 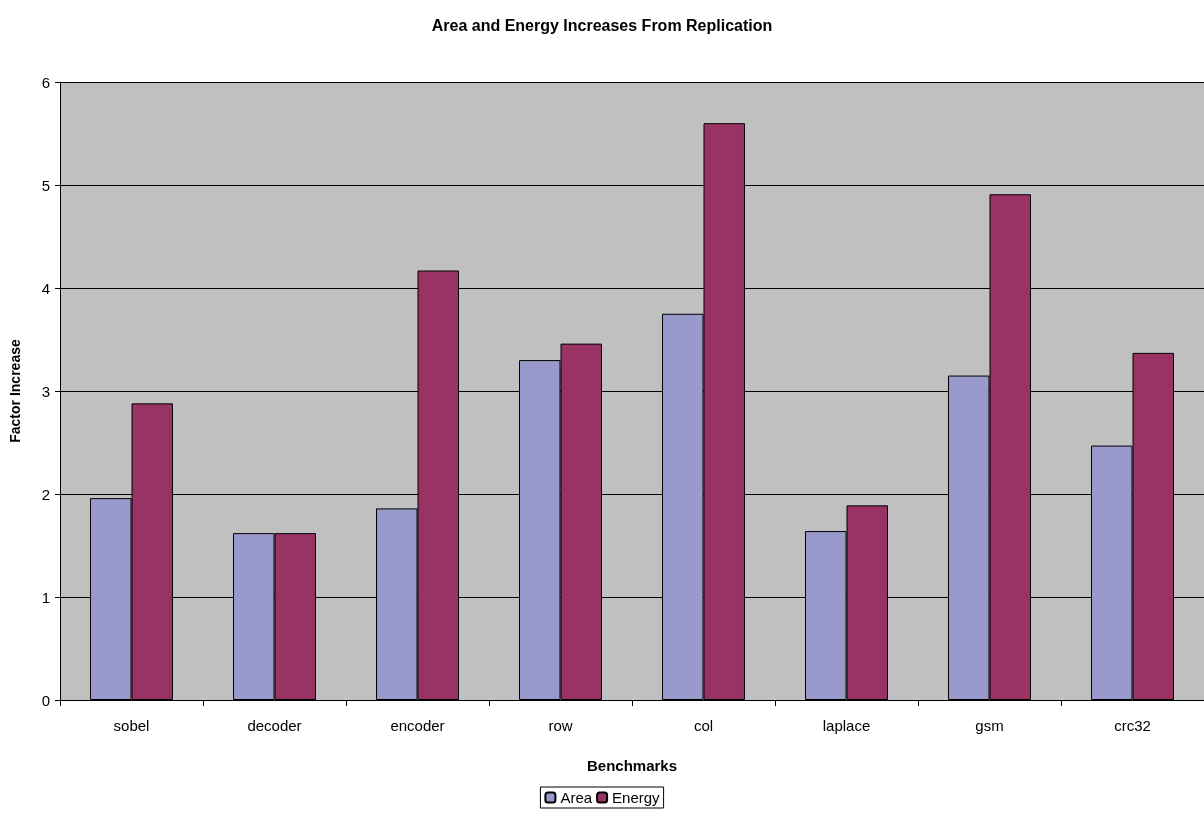 What do you see at coordinates (703, 725) in the screenshot?
I see `x-tick-label: col` at bounding box center [703, 725].